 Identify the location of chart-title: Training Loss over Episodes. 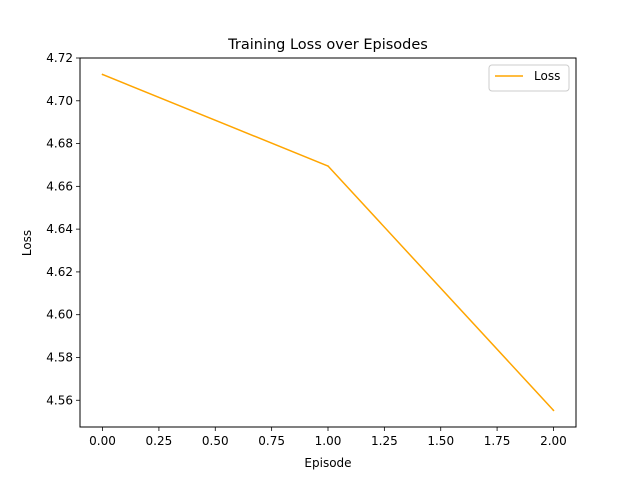
(327, 45).